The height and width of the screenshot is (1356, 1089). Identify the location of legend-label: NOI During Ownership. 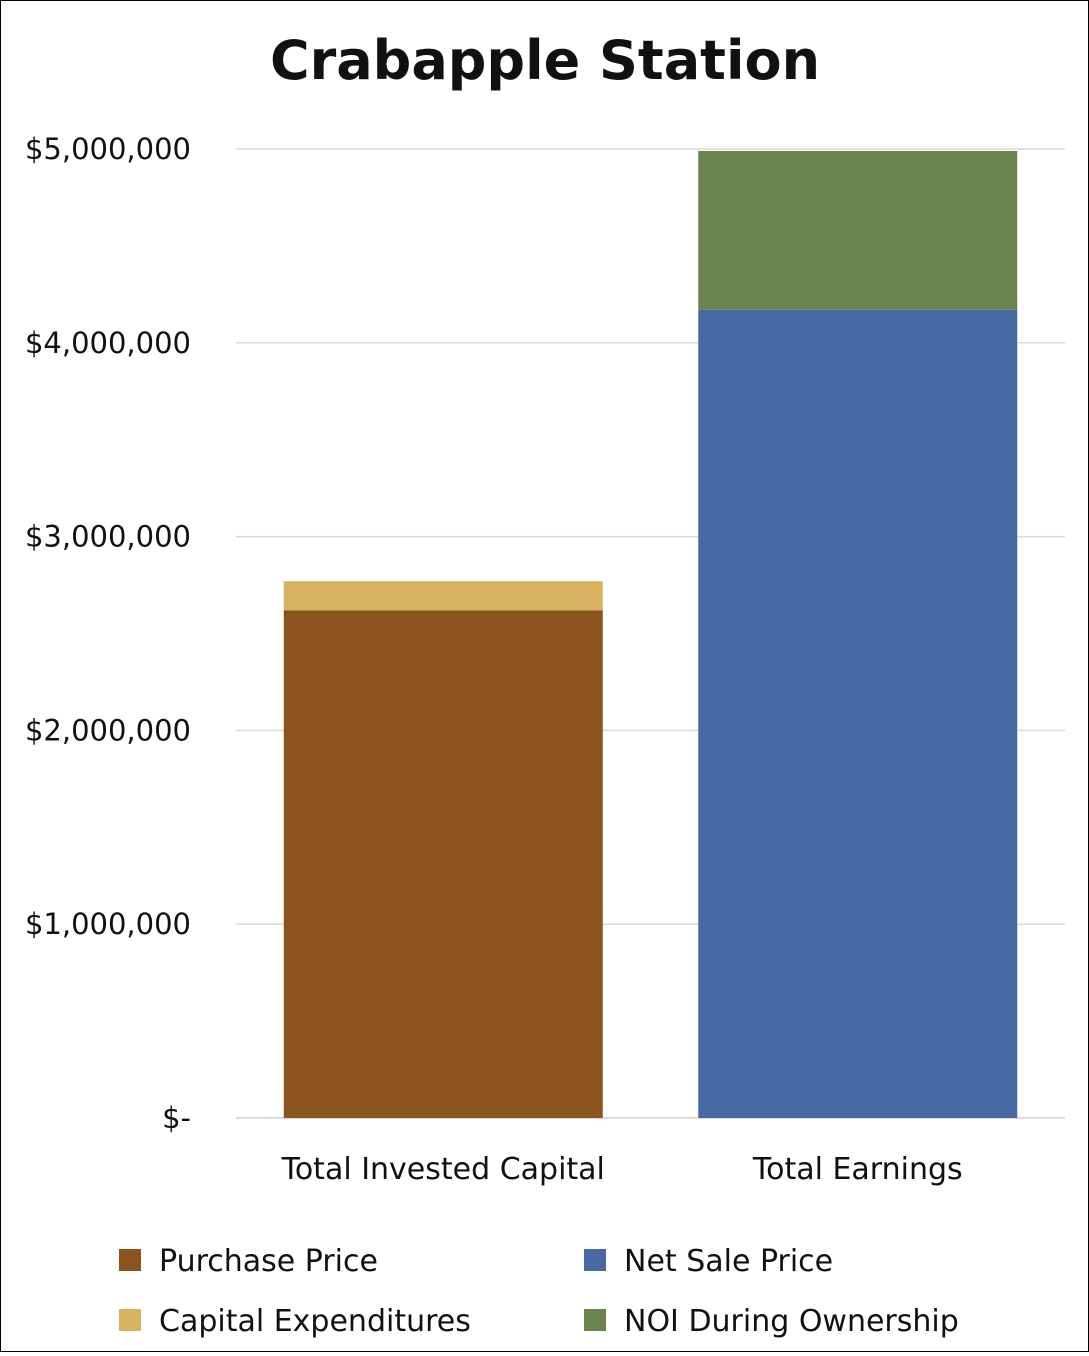
(791, 1321).